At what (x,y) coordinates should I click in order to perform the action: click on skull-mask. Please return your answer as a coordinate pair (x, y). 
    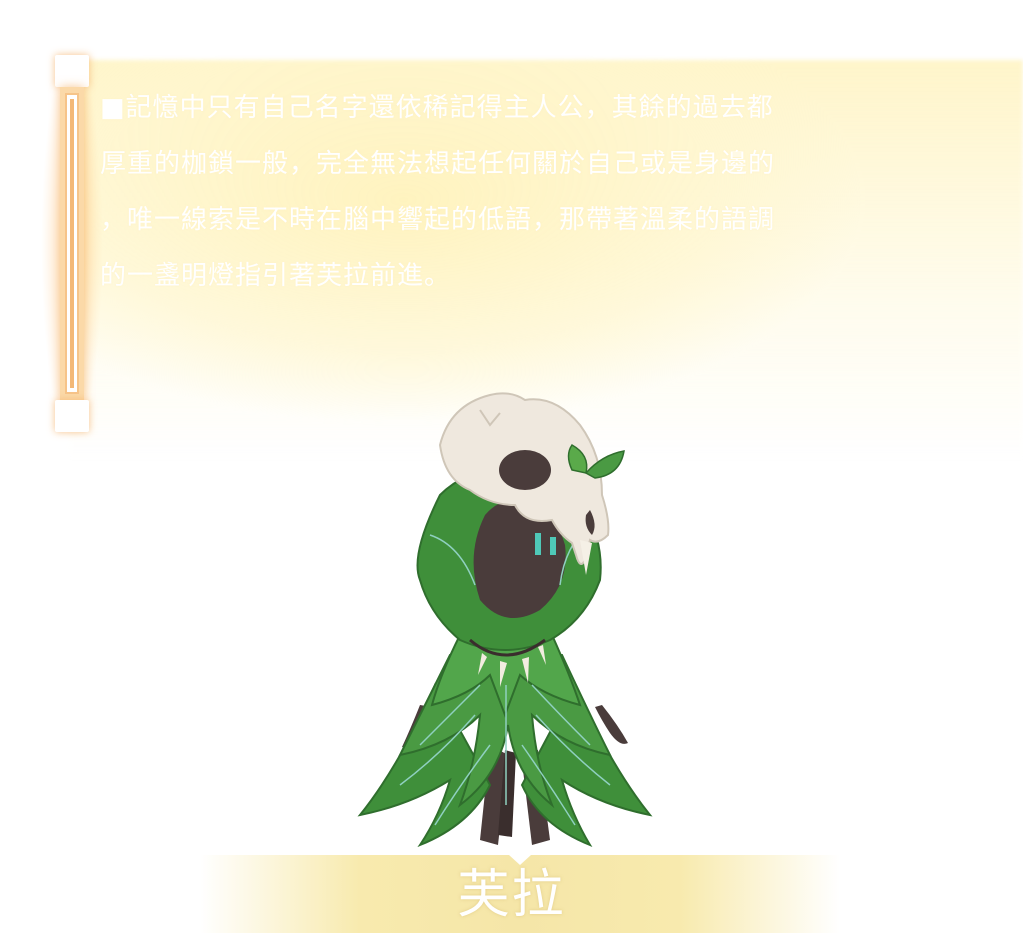
    Looking at the image, I should click on (524, 483).